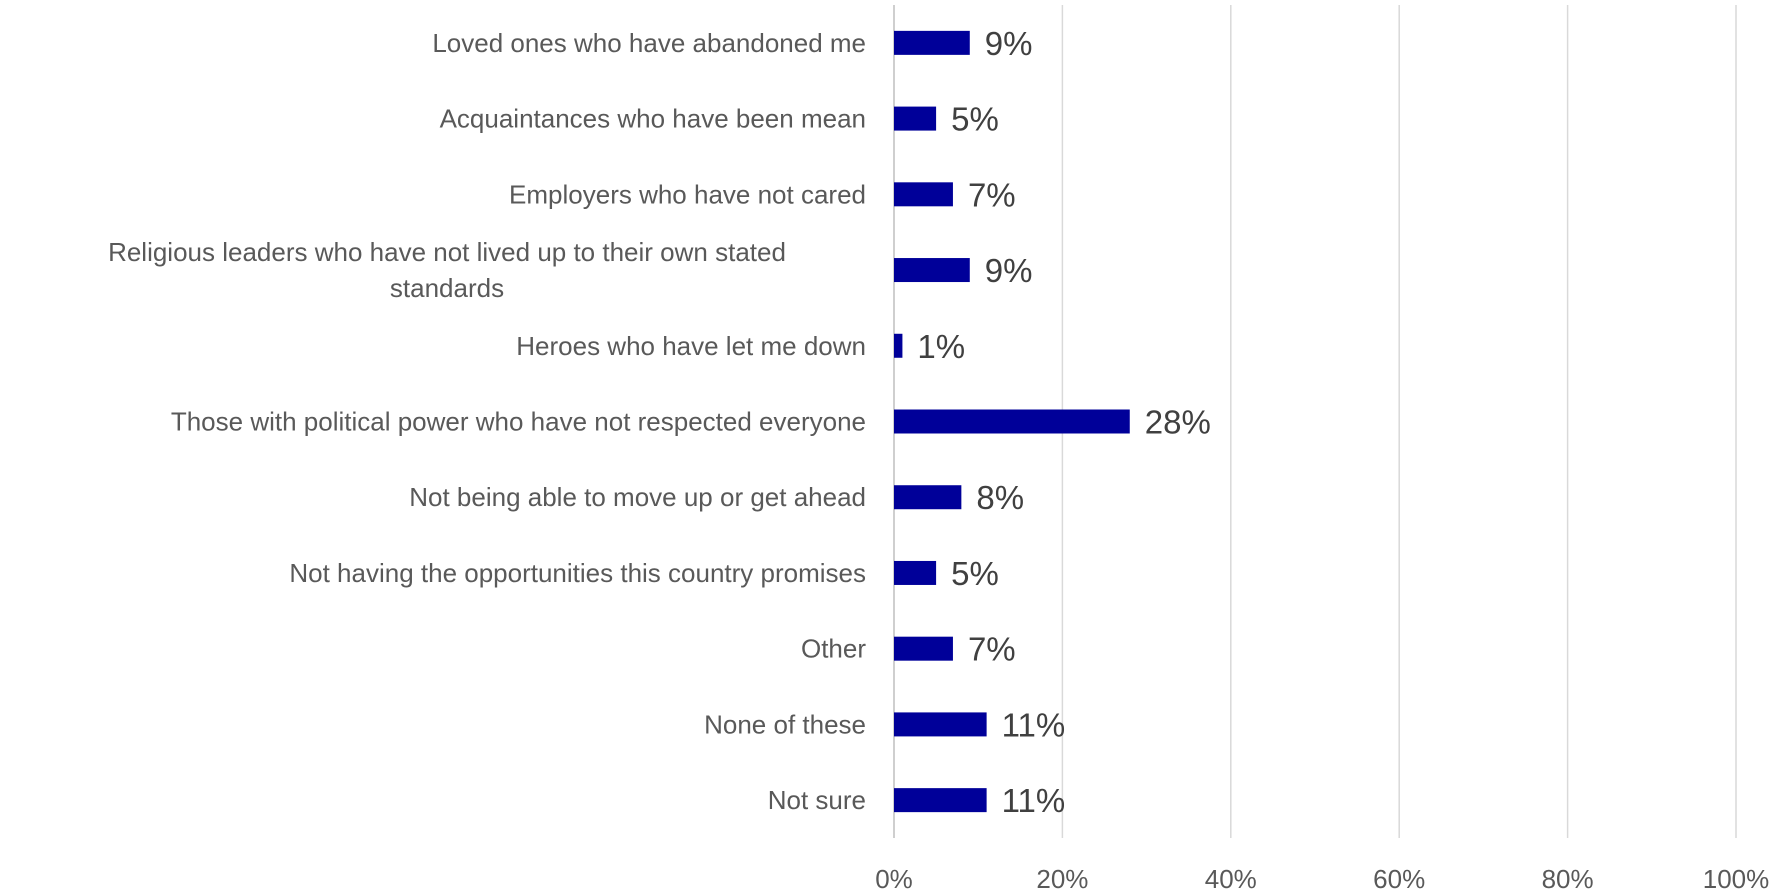 The image size is (1783, 893). I want to click on bars, so click(1012, 421).